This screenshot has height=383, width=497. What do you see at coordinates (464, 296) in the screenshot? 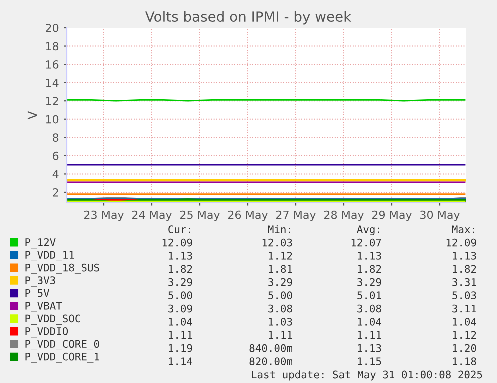
I see `text: 5.03` at bounding box center [464, 296].